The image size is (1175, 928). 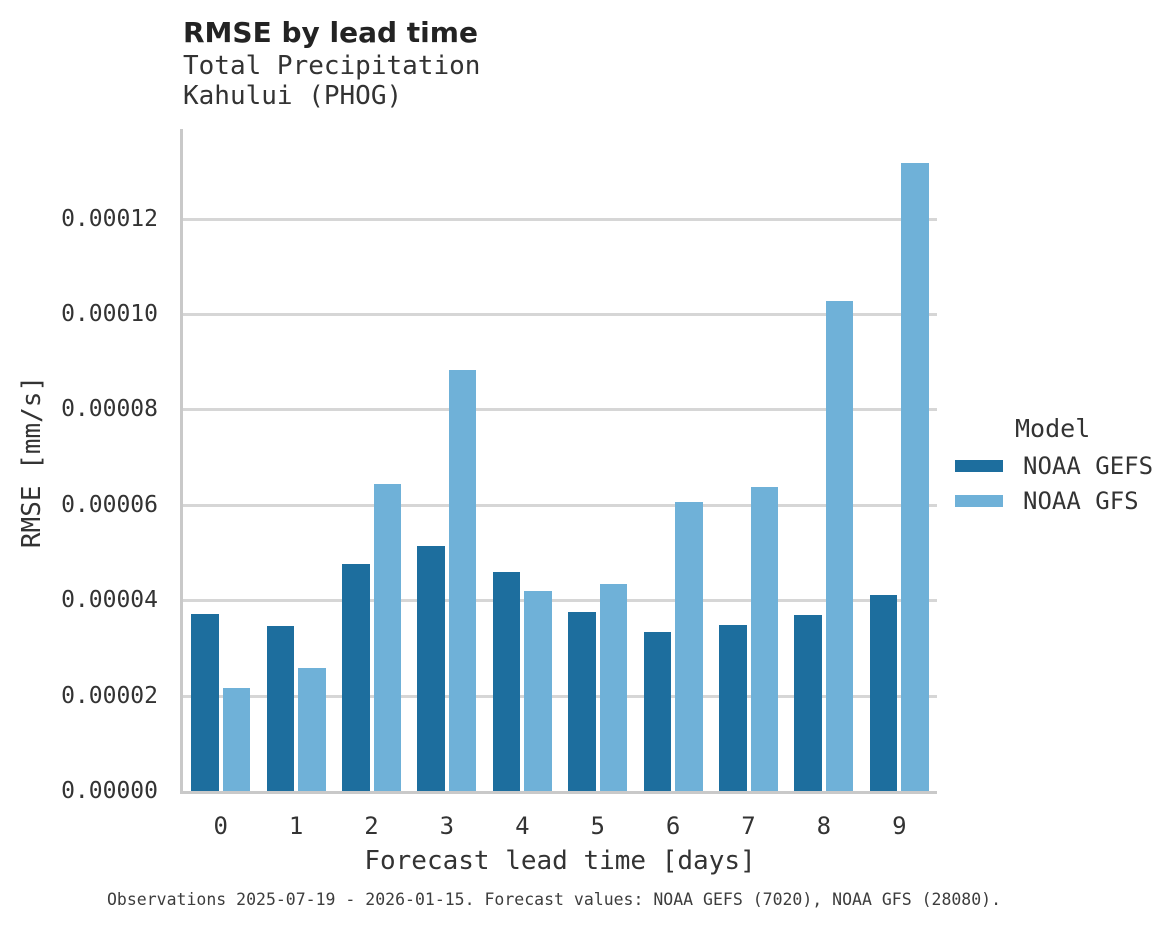 I want to click on gridline-y-0.00002, so click(x=560, y=696).